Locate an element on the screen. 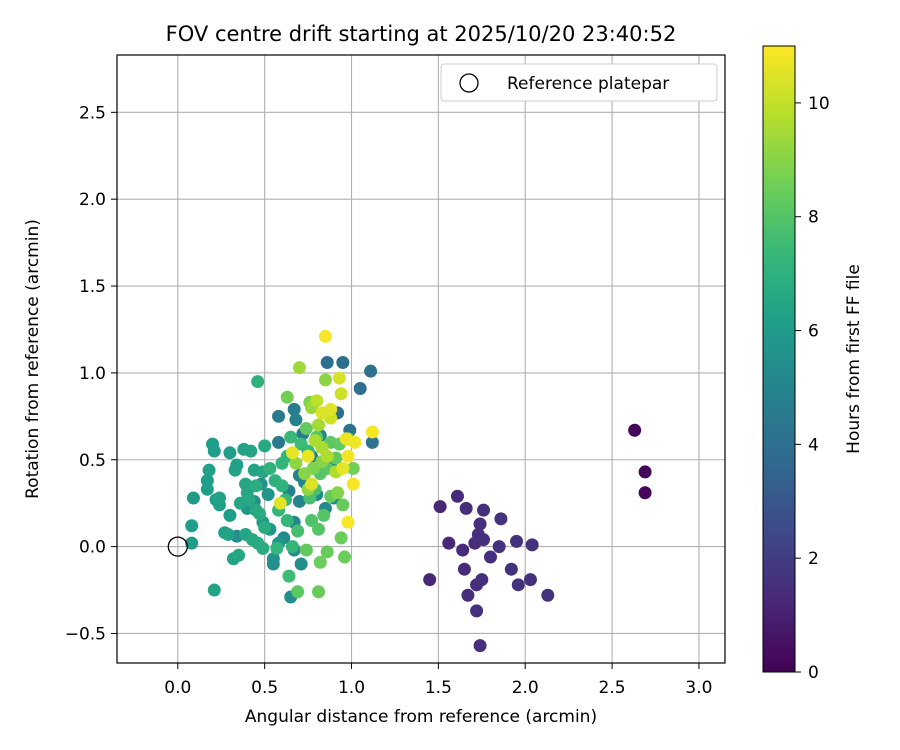 Image resolution: width=900 pixels, height=750 pixels. y-tick-label: −0.5 is located at coordinates (85, 634).